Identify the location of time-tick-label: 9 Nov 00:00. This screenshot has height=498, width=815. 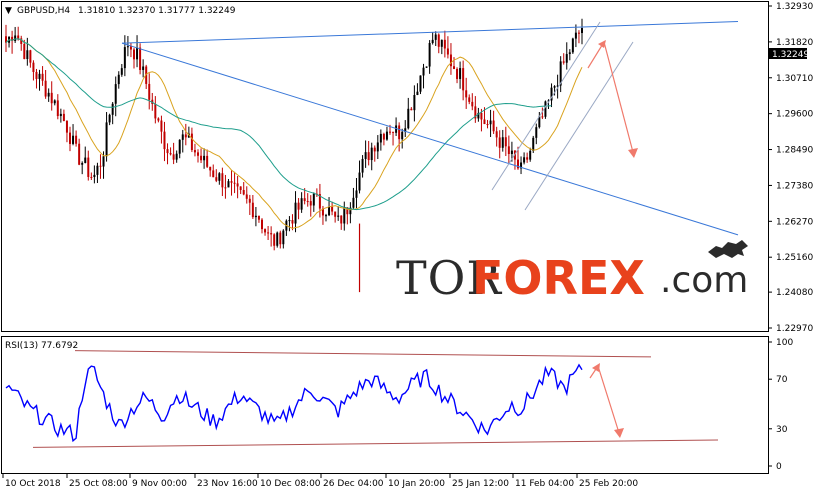
(159, 484).